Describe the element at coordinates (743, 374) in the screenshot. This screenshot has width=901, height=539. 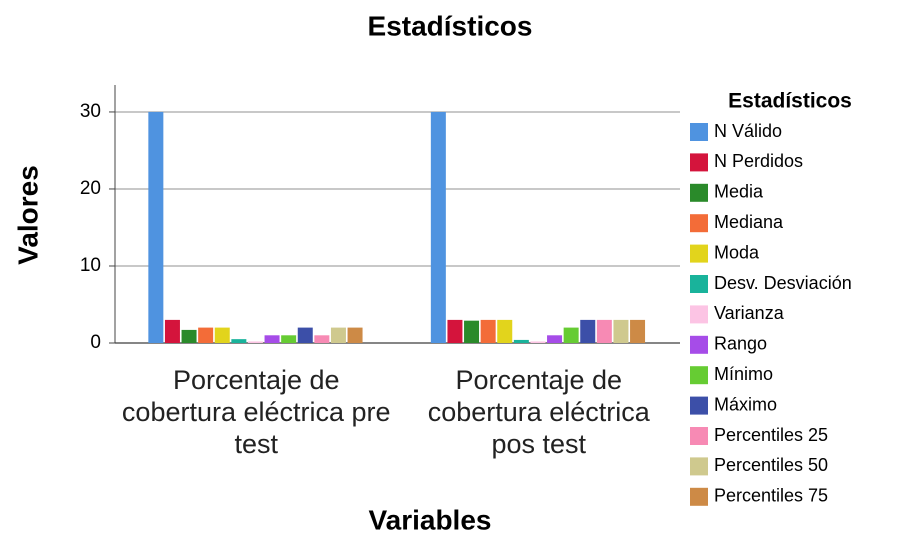
I see `legend-label: Mínimo` at that location.